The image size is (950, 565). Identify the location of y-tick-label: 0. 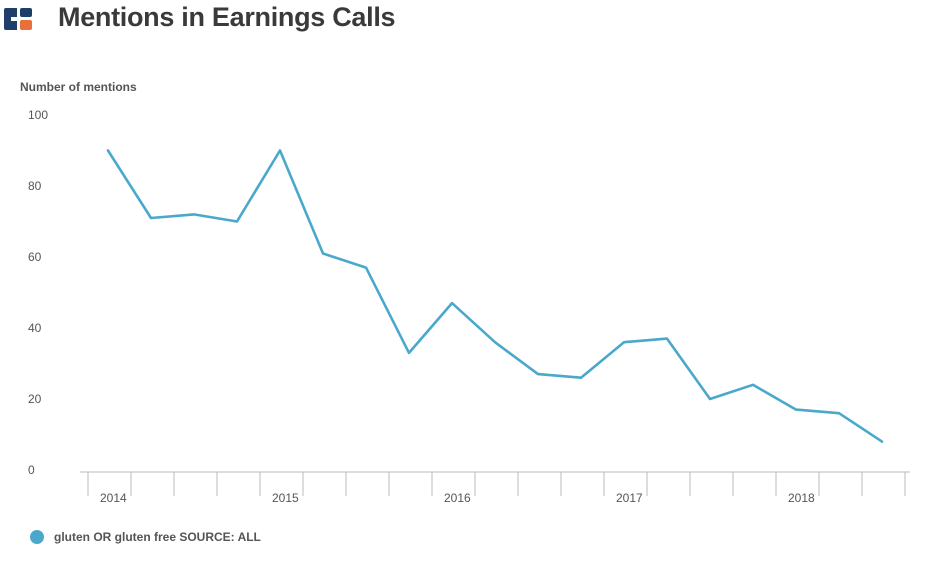
(31, 470).